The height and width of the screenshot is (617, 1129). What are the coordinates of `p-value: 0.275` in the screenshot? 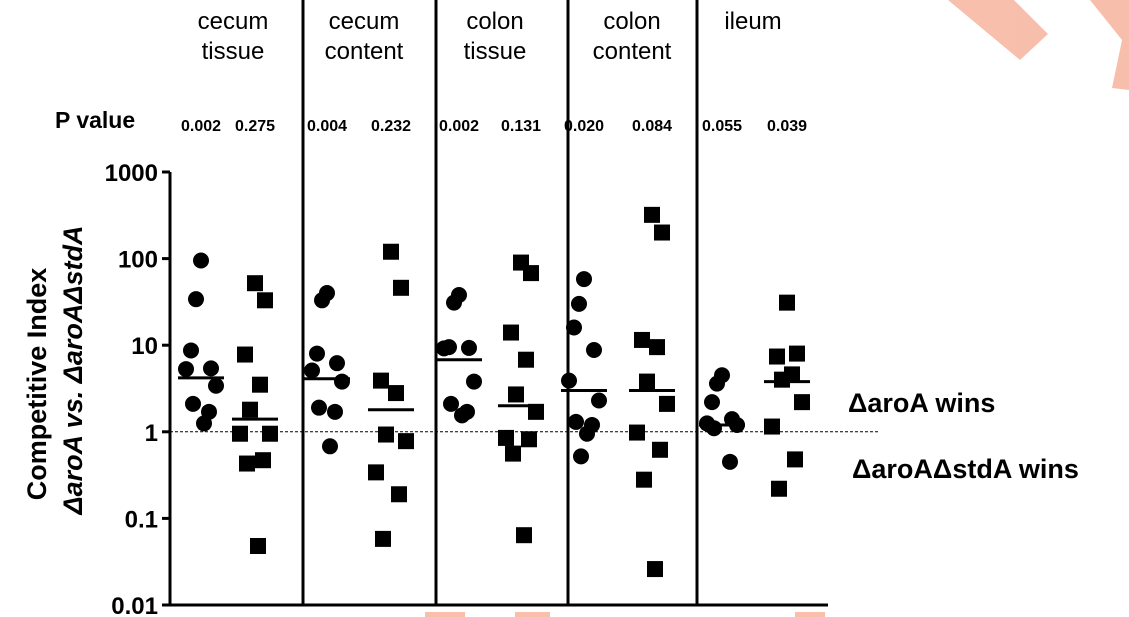 It's located at (255, 126).